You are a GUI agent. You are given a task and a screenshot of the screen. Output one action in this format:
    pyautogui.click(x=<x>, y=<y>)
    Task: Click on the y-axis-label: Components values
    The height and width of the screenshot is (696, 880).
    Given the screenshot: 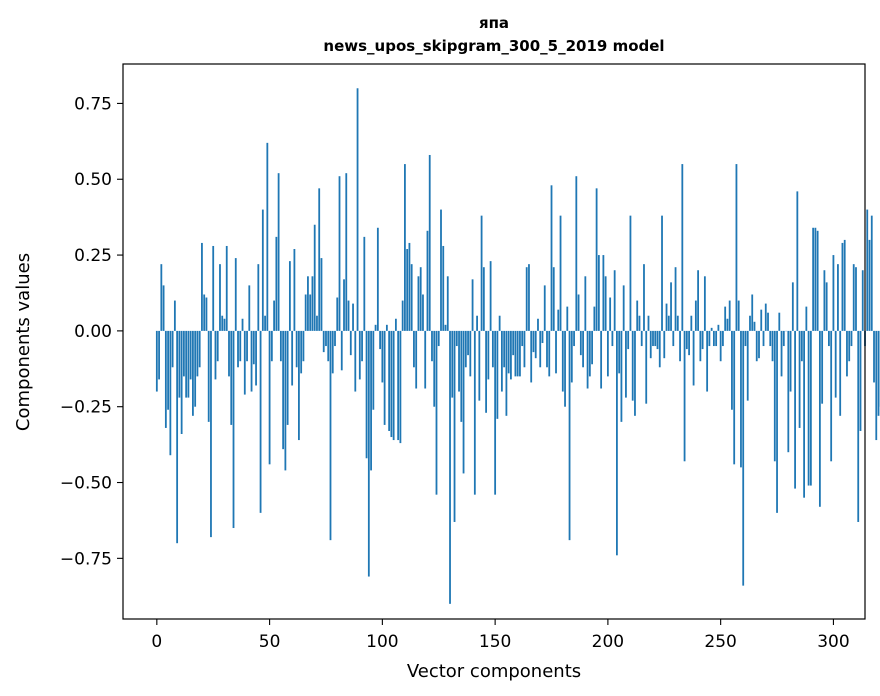 What is the action you would take?
    pyautogui.click(x=23, y=342)
    